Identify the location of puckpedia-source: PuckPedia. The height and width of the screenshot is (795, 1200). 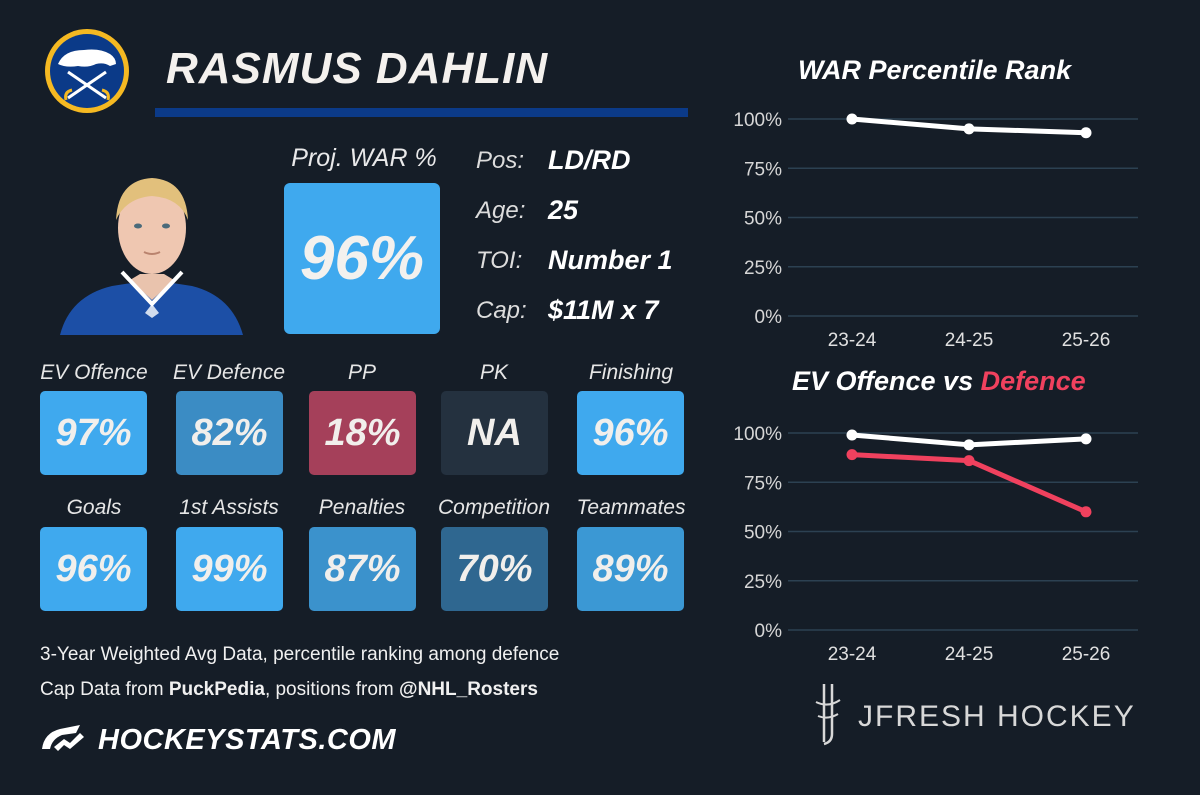
(216, 689).